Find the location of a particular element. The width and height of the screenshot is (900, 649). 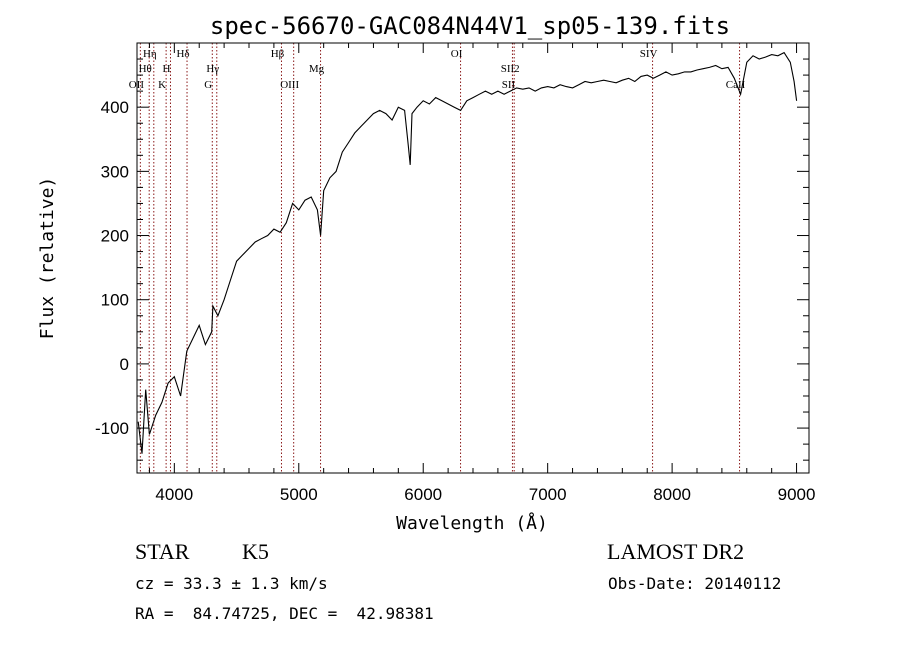

object-type: STAR is located at coordinates (162, 551).